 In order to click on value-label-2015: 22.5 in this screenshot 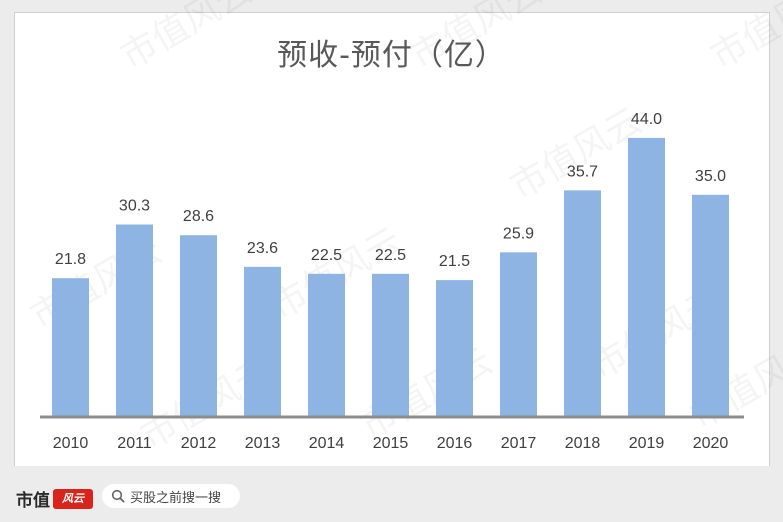, I will do `click(390, 255)`.